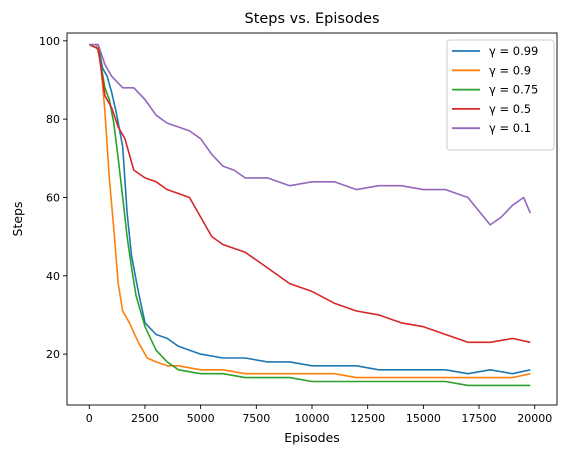  I want to click on legend: γ = 0.99 γ = 0.9 γ = 0.75 γ = 0.5 γ = 0.1, so click(500, 95).